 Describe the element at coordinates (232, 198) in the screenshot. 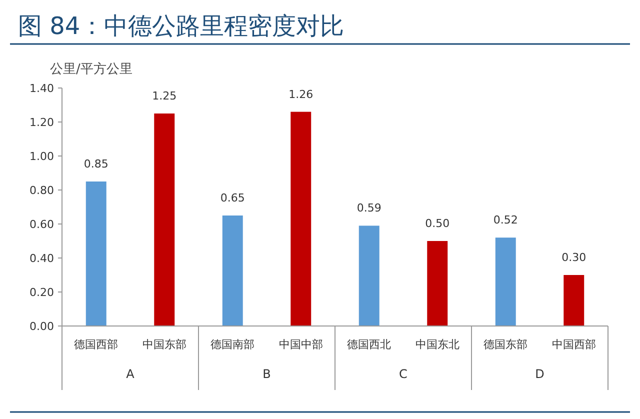

I see `data-label: 0.65` at that location.